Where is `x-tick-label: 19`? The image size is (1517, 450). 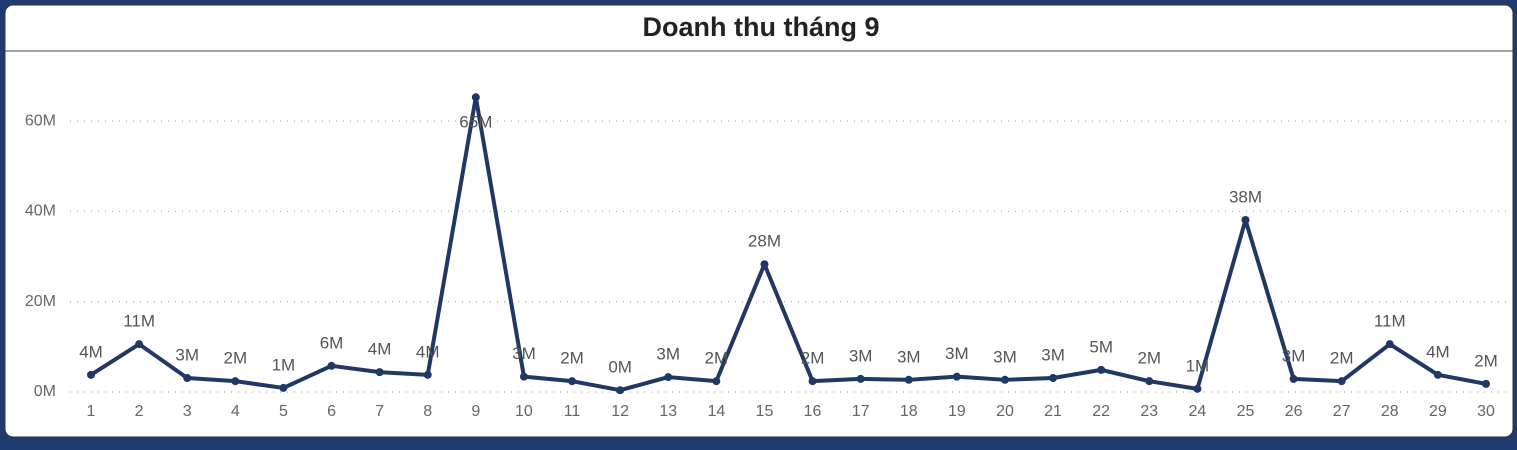 x-tick-label: 19 is located at coordinates (957, 411).